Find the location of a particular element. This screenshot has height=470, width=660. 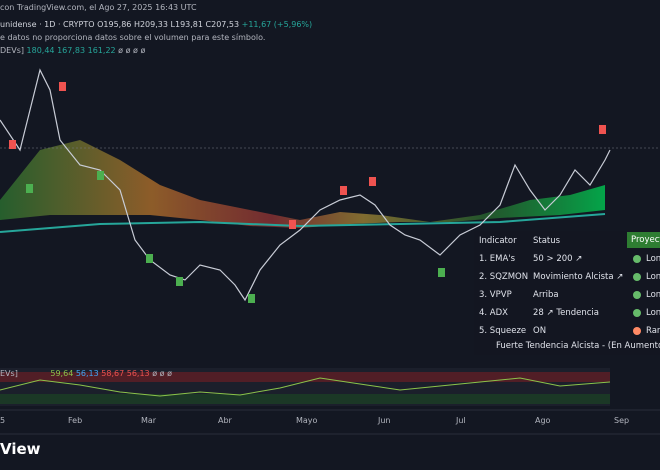

lower-empty: ø ø ø is located at coordinates (162, 373).